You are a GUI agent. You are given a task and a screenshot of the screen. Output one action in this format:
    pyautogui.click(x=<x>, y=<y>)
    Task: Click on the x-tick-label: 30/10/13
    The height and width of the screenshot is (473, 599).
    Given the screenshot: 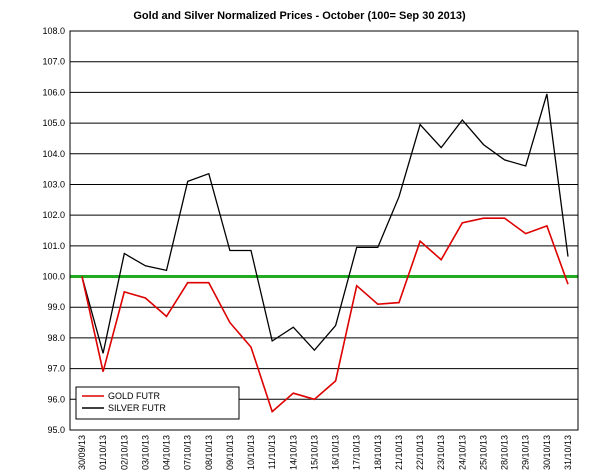 What is the action you would take?
    pyautogui.click(x=547, y=452)
    